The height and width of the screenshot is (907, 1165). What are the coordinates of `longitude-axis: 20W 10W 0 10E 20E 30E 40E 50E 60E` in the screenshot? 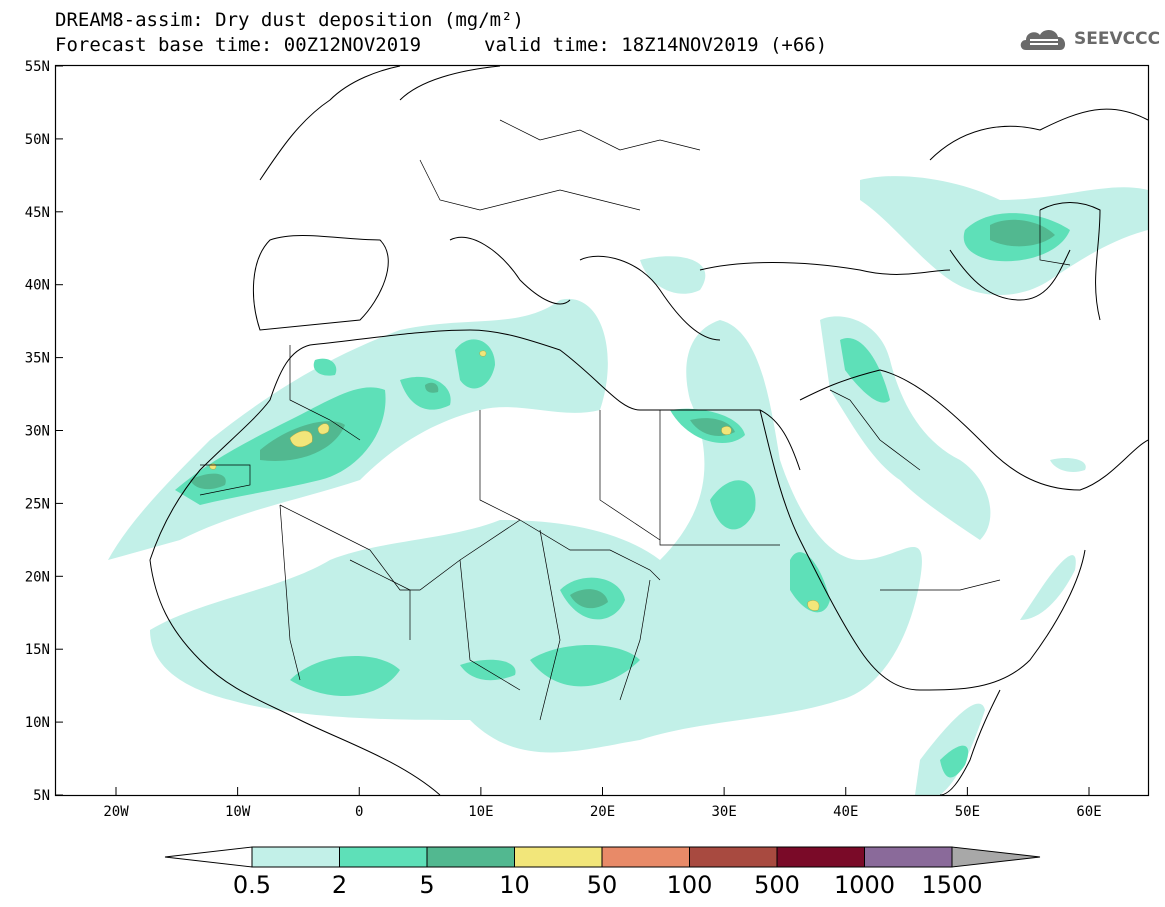 It's located at (602, 803).